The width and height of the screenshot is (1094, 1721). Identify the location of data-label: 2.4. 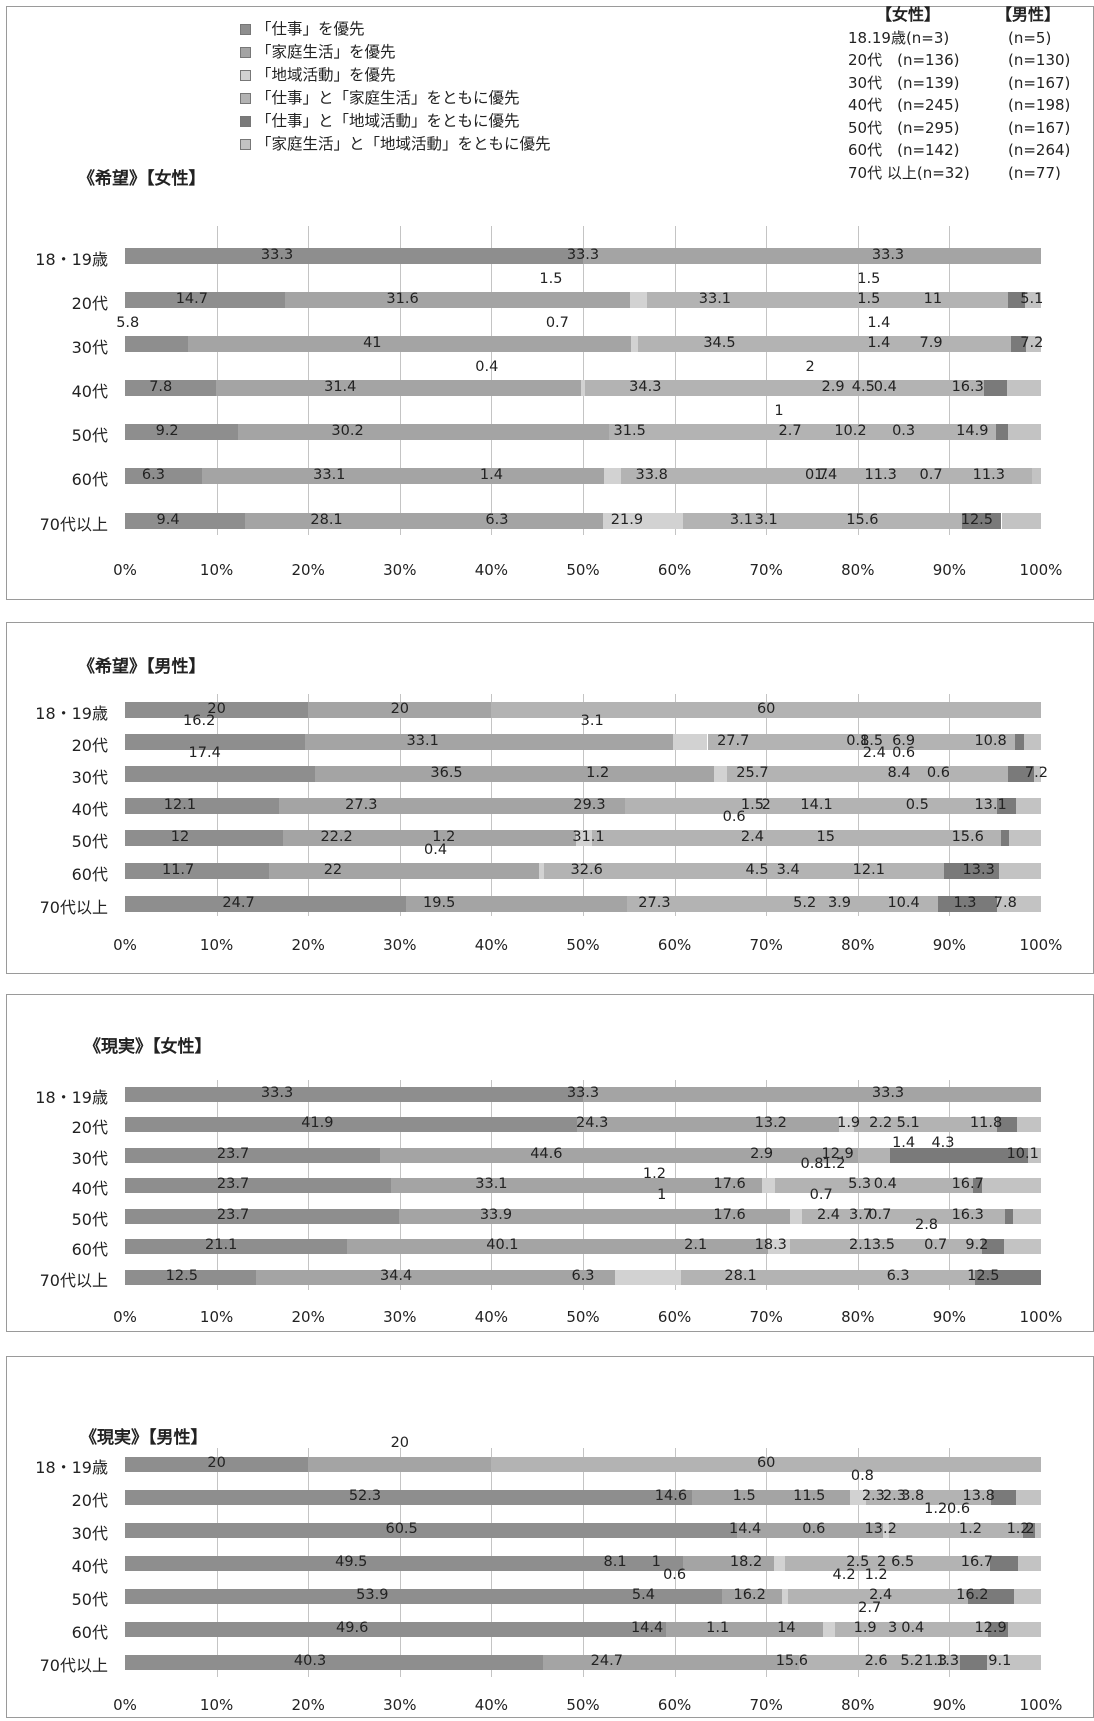
(881, 1595).